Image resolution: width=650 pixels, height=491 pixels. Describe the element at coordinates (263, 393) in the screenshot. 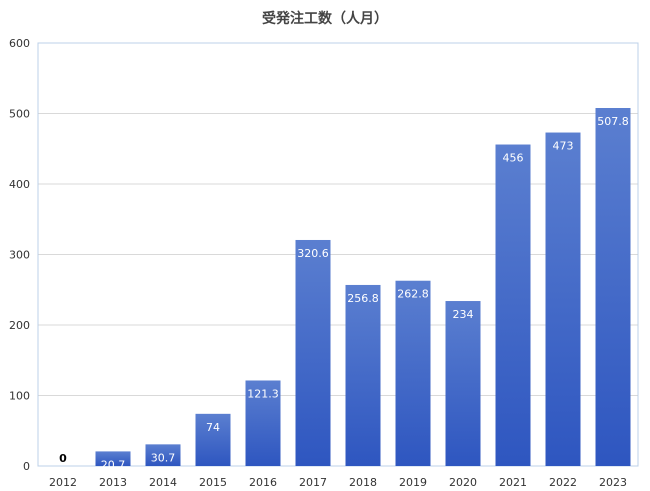

I see `data-label: 121.3` at that location.